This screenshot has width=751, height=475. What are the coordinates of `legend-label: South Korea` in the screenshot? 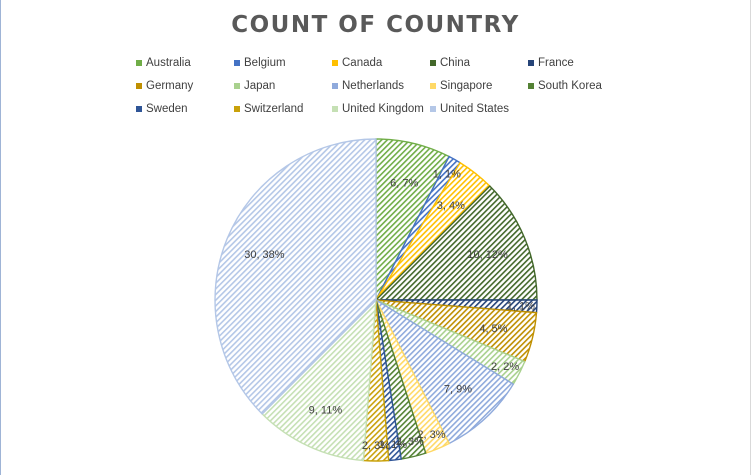 It's located at (570, 86).